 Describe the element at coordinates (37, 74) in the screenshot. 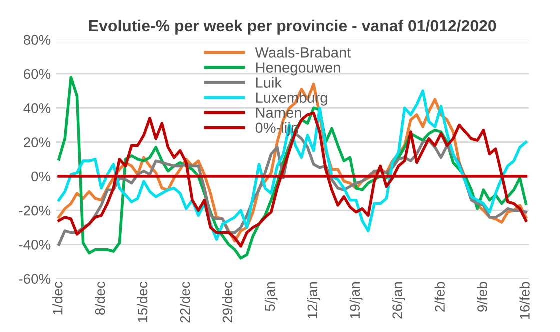

I see `y-tick-label: 60%` at that location.